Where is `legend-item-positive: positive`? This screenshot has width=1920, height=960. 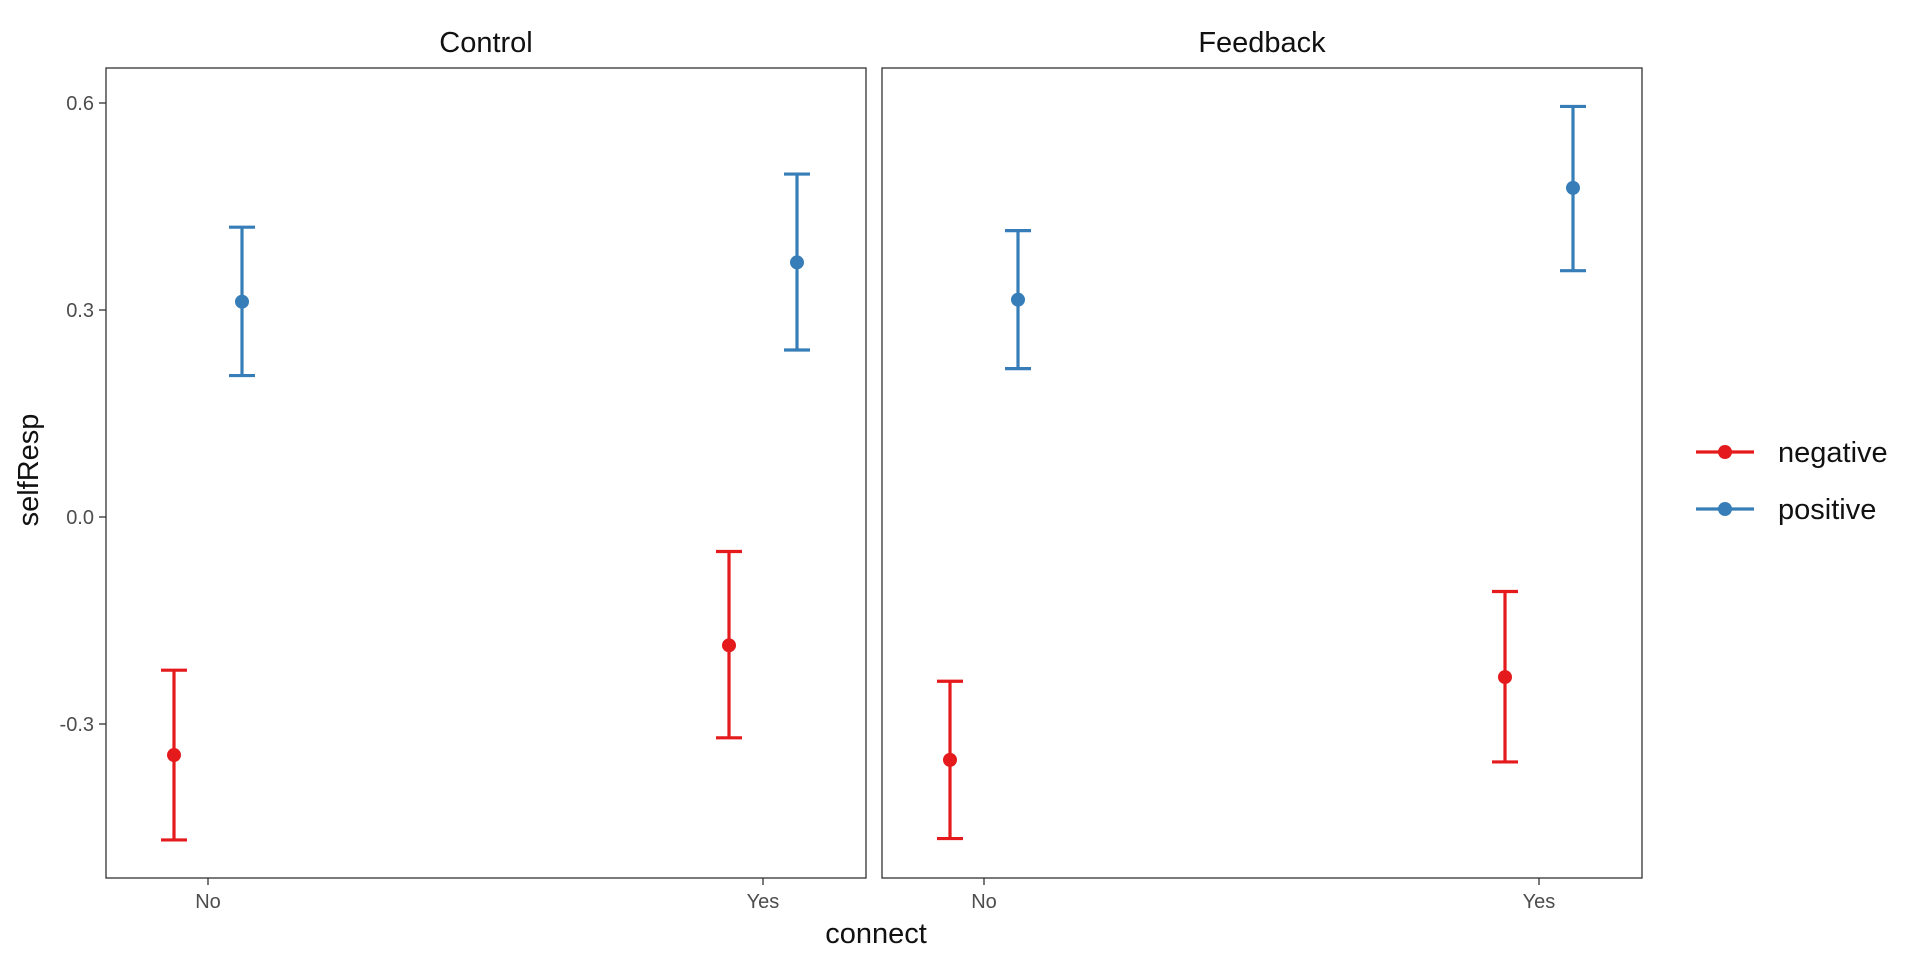
legend-item-positive: positive is located at coordinates (1786, 510).